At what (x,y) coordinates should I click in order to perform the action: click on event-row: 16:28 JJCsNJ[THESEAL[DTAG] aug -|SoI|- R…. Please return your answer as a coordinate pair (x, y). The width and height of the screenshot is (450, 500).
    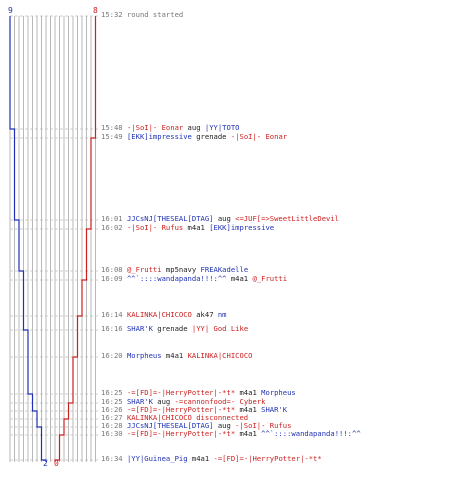
    Looking at the image, I should click on (275, 426).